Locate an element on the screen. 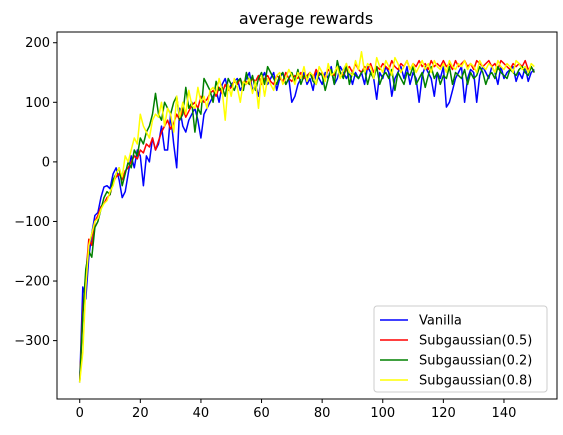  legend-label-2: Subgaussian(0.2) is located at coordinates (475, 361).